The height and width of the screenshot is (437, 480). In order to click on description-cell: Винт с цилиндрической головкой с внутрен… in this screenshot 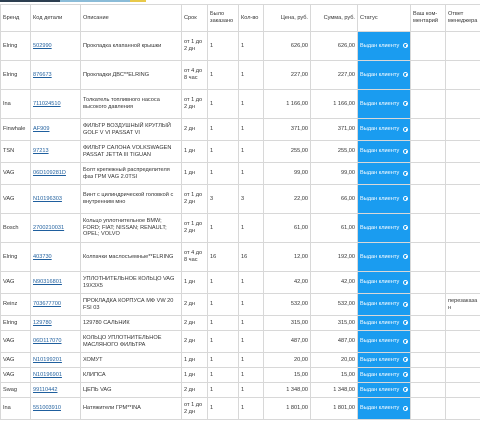, I will do `click(131, 199)`.